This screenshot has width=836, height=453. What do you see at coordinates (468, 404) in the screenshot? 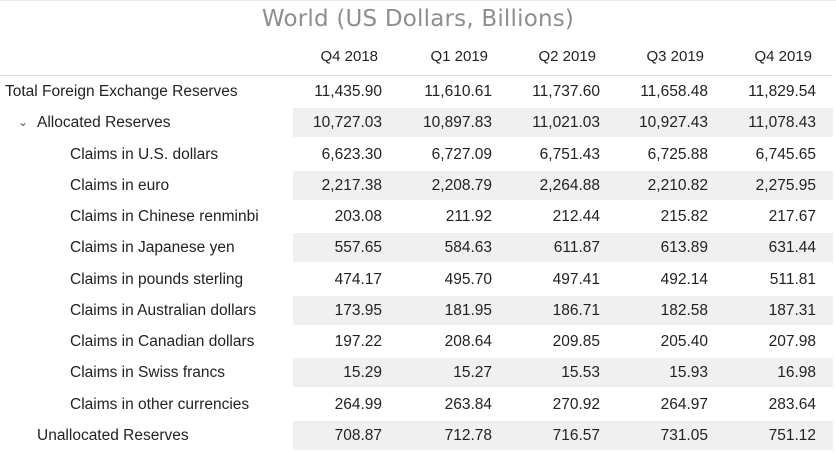
I see `cell-q1-2019: 263.84` at bounding box center [468, 404].